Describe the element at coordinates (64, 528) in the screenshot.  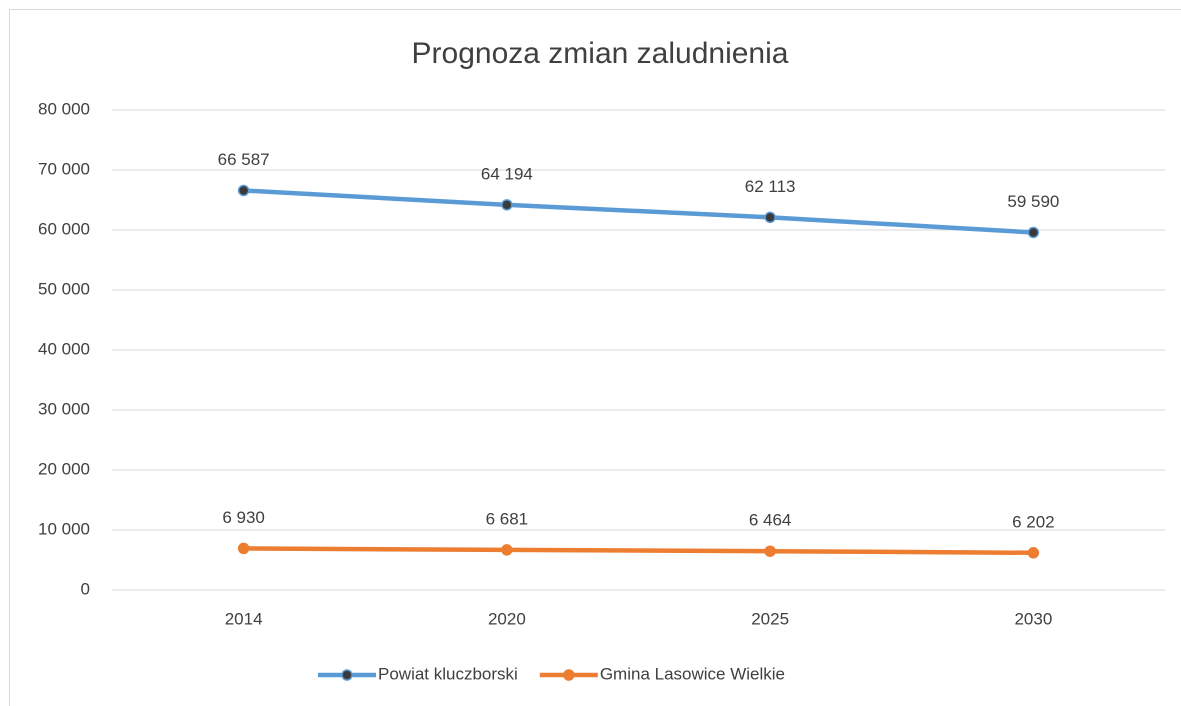
I see `y-tick-label: 10 000` at that location.